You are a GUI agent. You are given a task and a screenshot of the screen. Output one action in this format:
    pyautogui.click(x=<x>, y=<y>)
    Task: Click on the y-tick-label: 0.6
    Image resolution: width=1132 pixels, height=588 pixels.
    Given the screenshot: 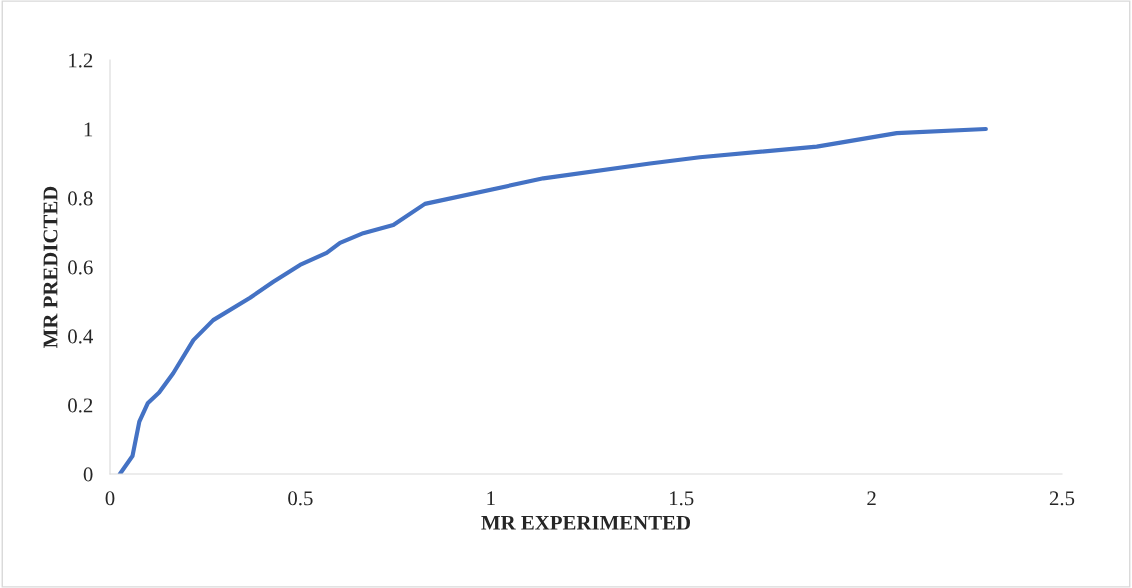 What is the action you would take?
    pyautogui.click(x=80, y=267)
    